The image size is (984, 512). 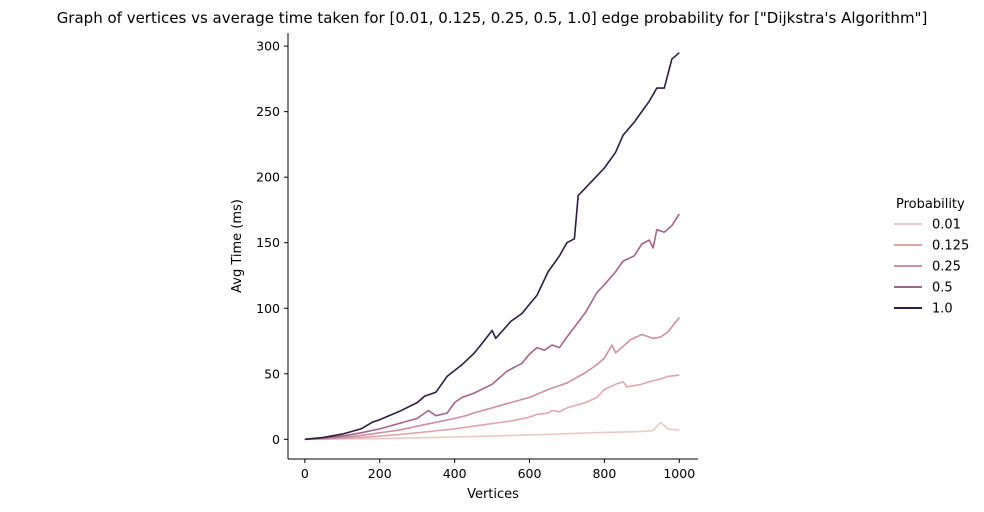 I want to click on legend-item-label: 0.5, so click(x=942, y=288).